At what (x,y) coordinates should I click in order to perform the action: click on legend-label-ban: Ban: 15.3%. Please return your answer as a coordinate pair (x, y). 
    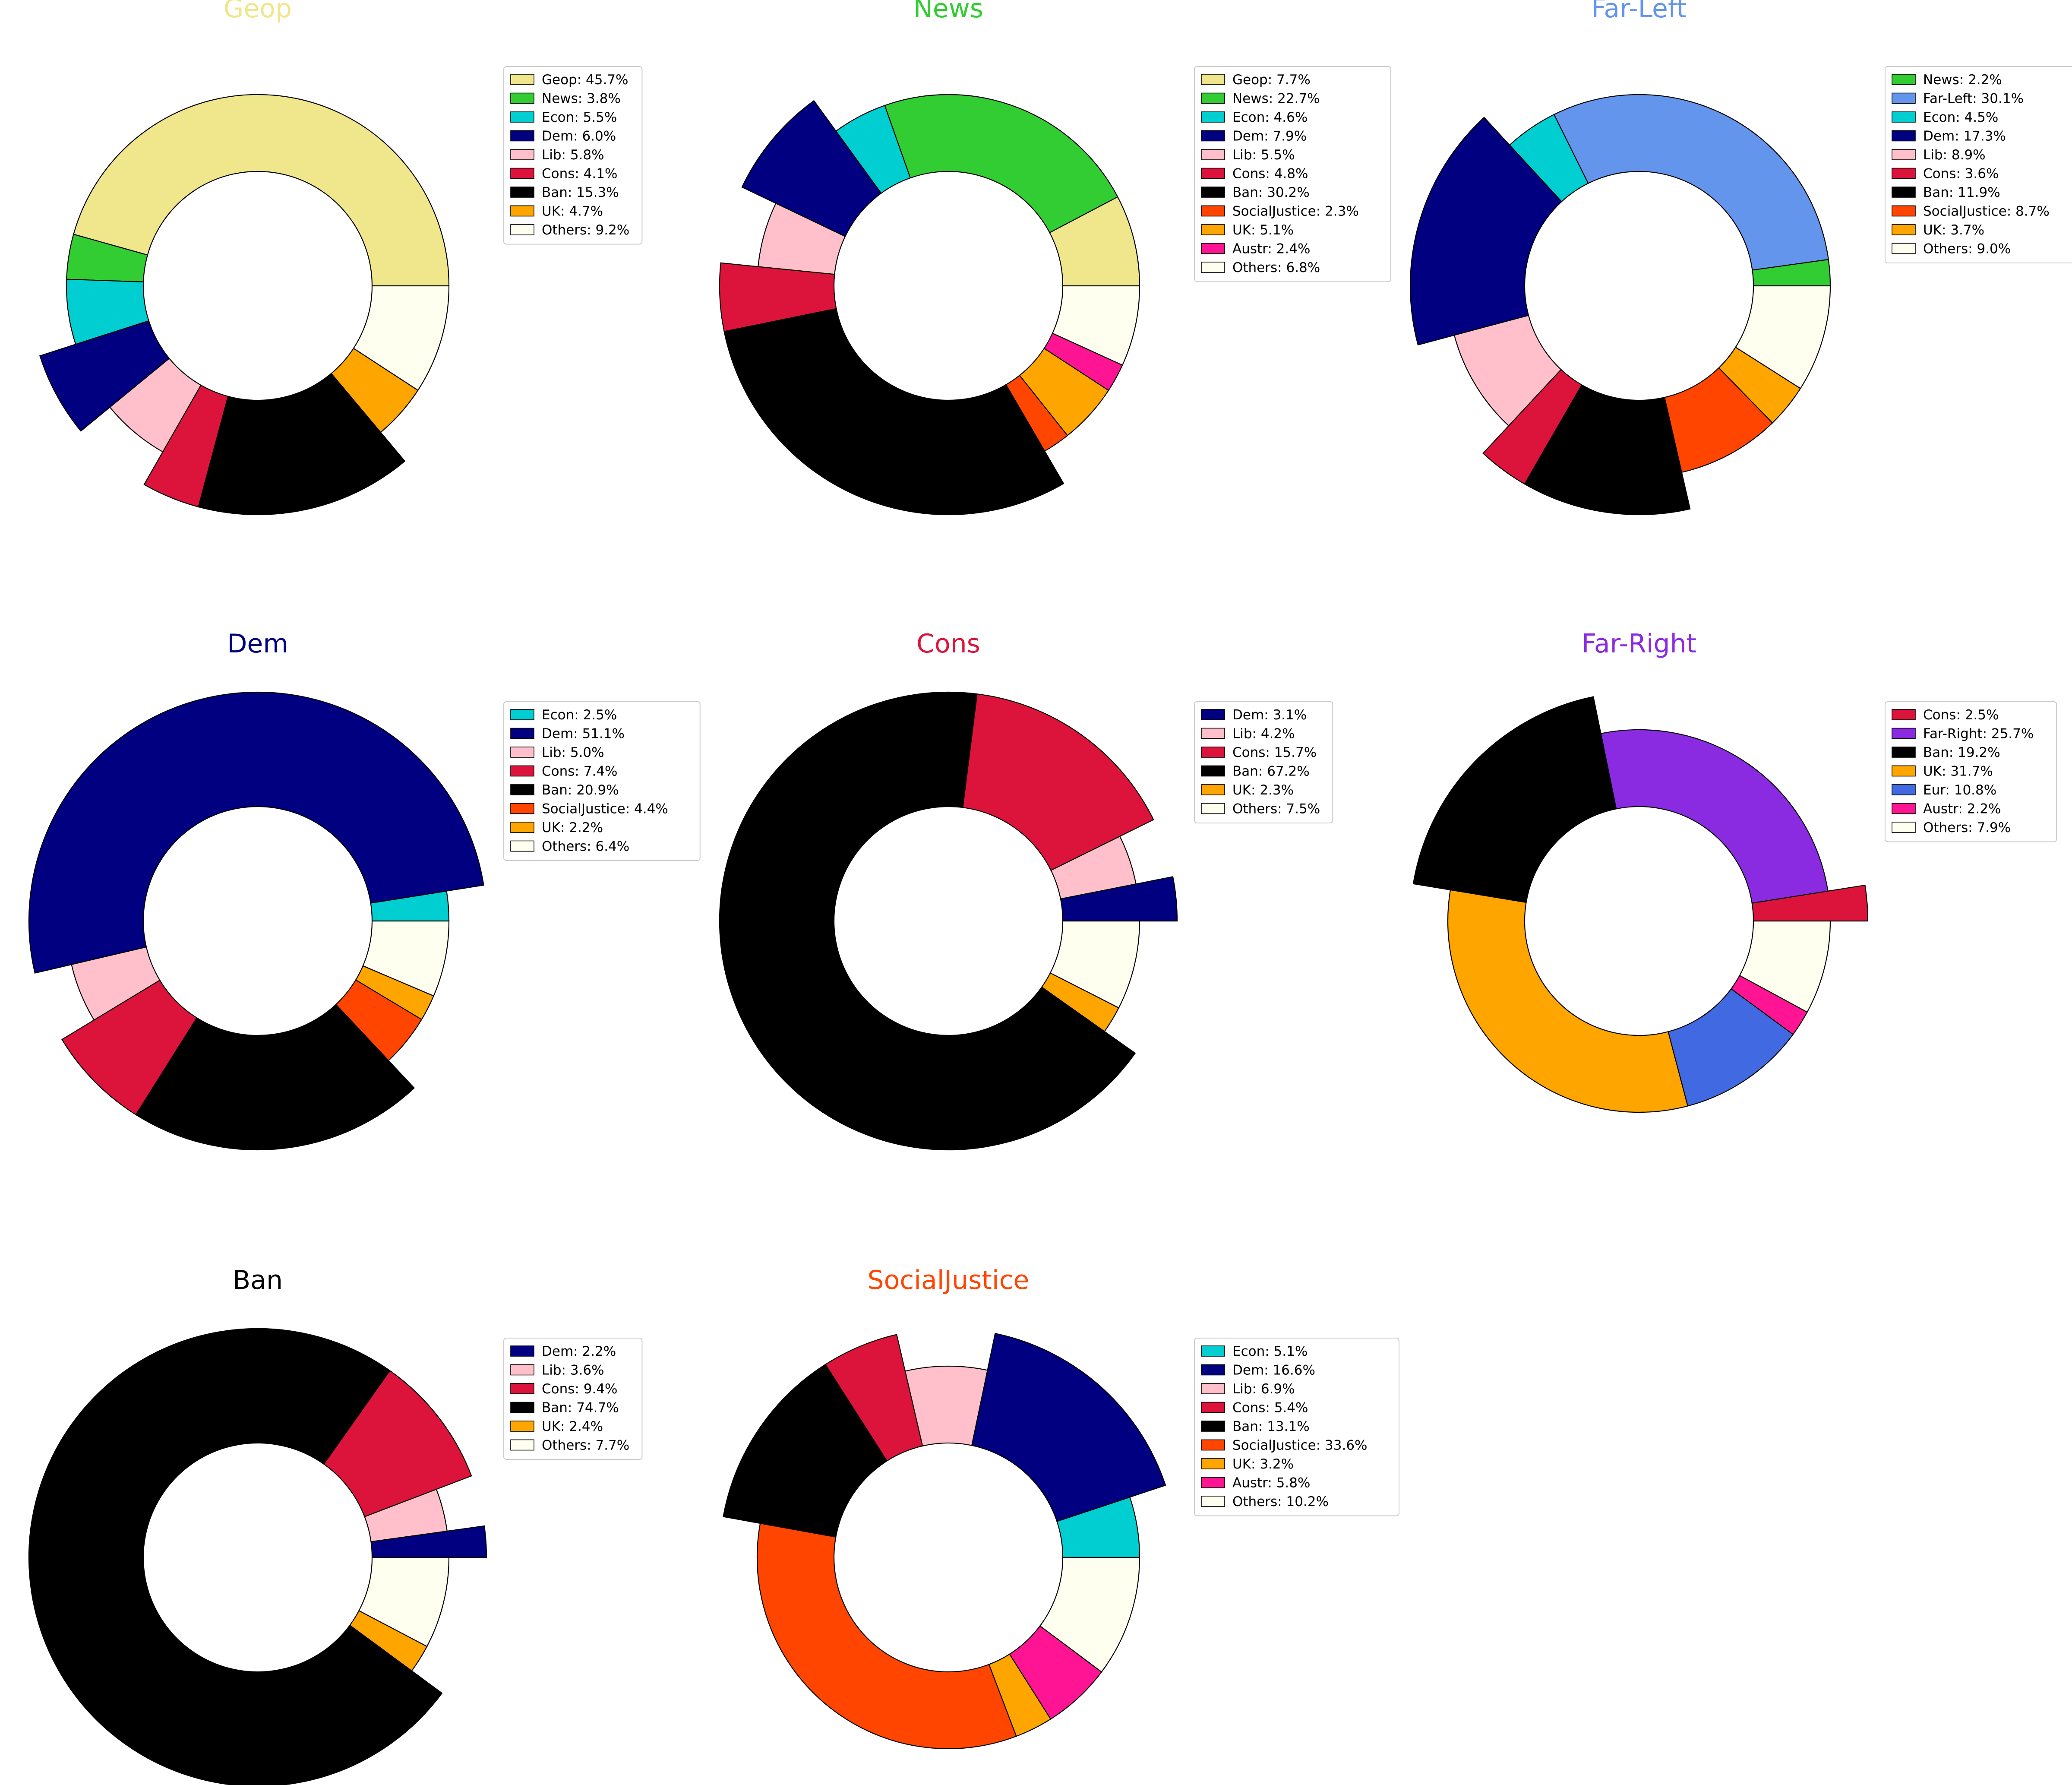
    Looking at the image, I should click on (580, 193).